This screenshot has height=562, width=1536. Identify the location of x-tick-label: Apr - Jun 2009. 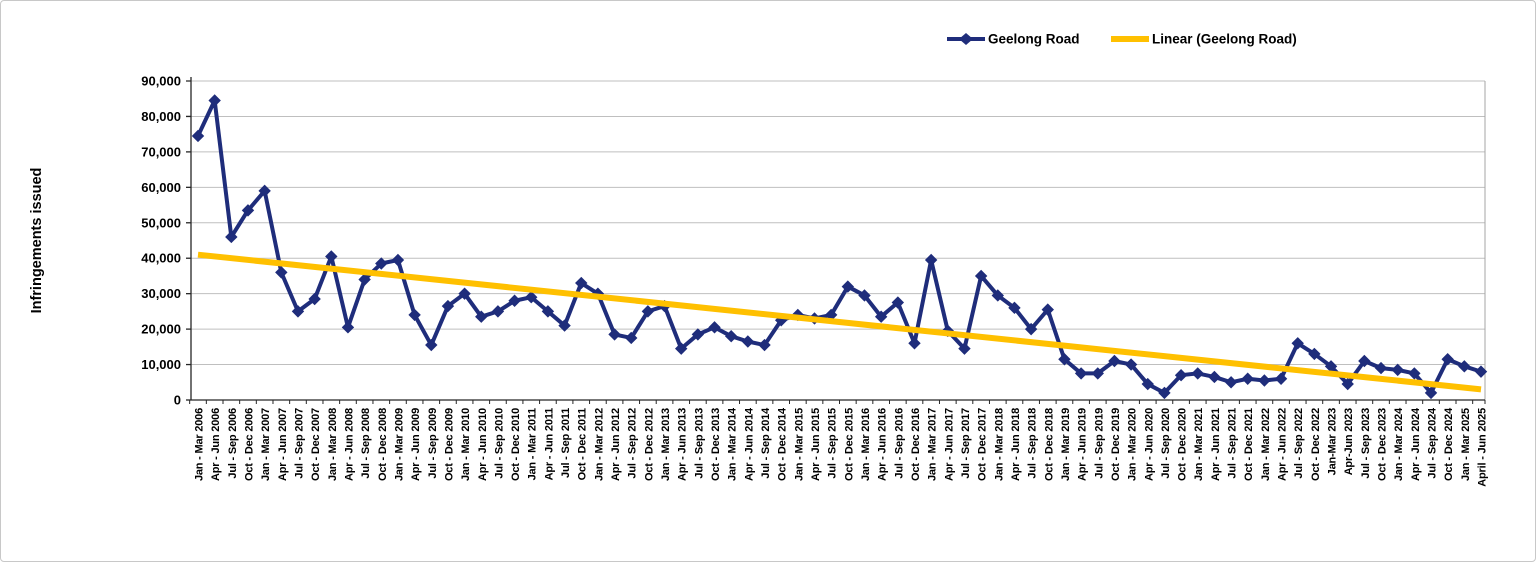
(416, 444).